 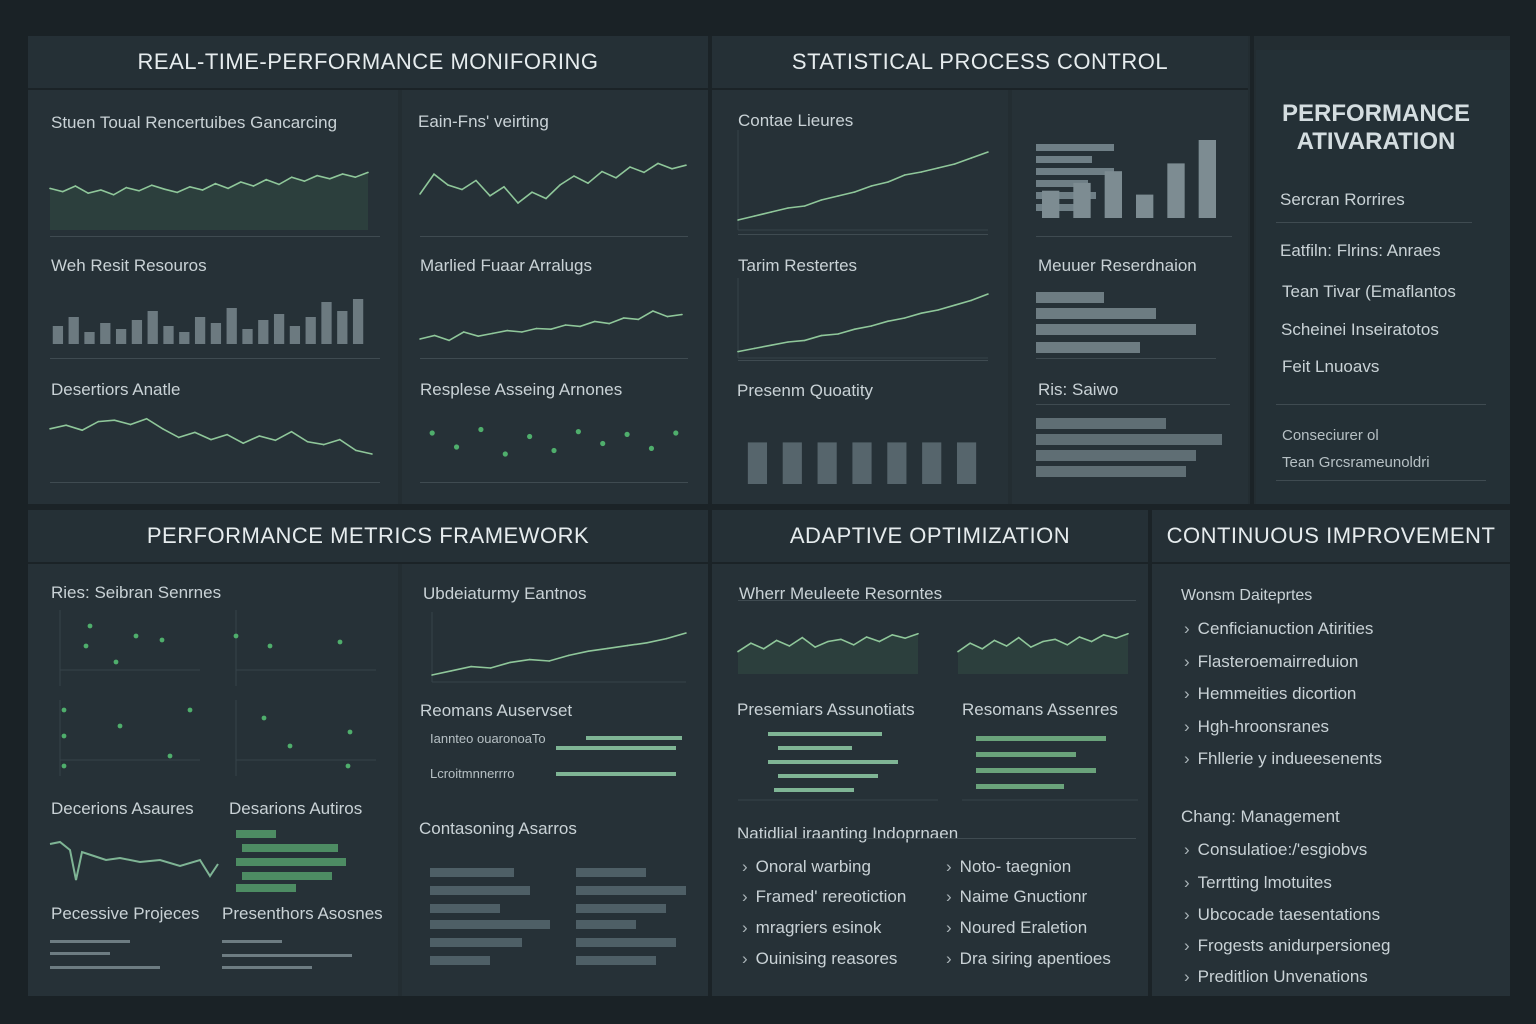 What do you see at coordinates (209, 190) in the screenshot?
I see `line-chart-resources` at bounding box center [209, 190].